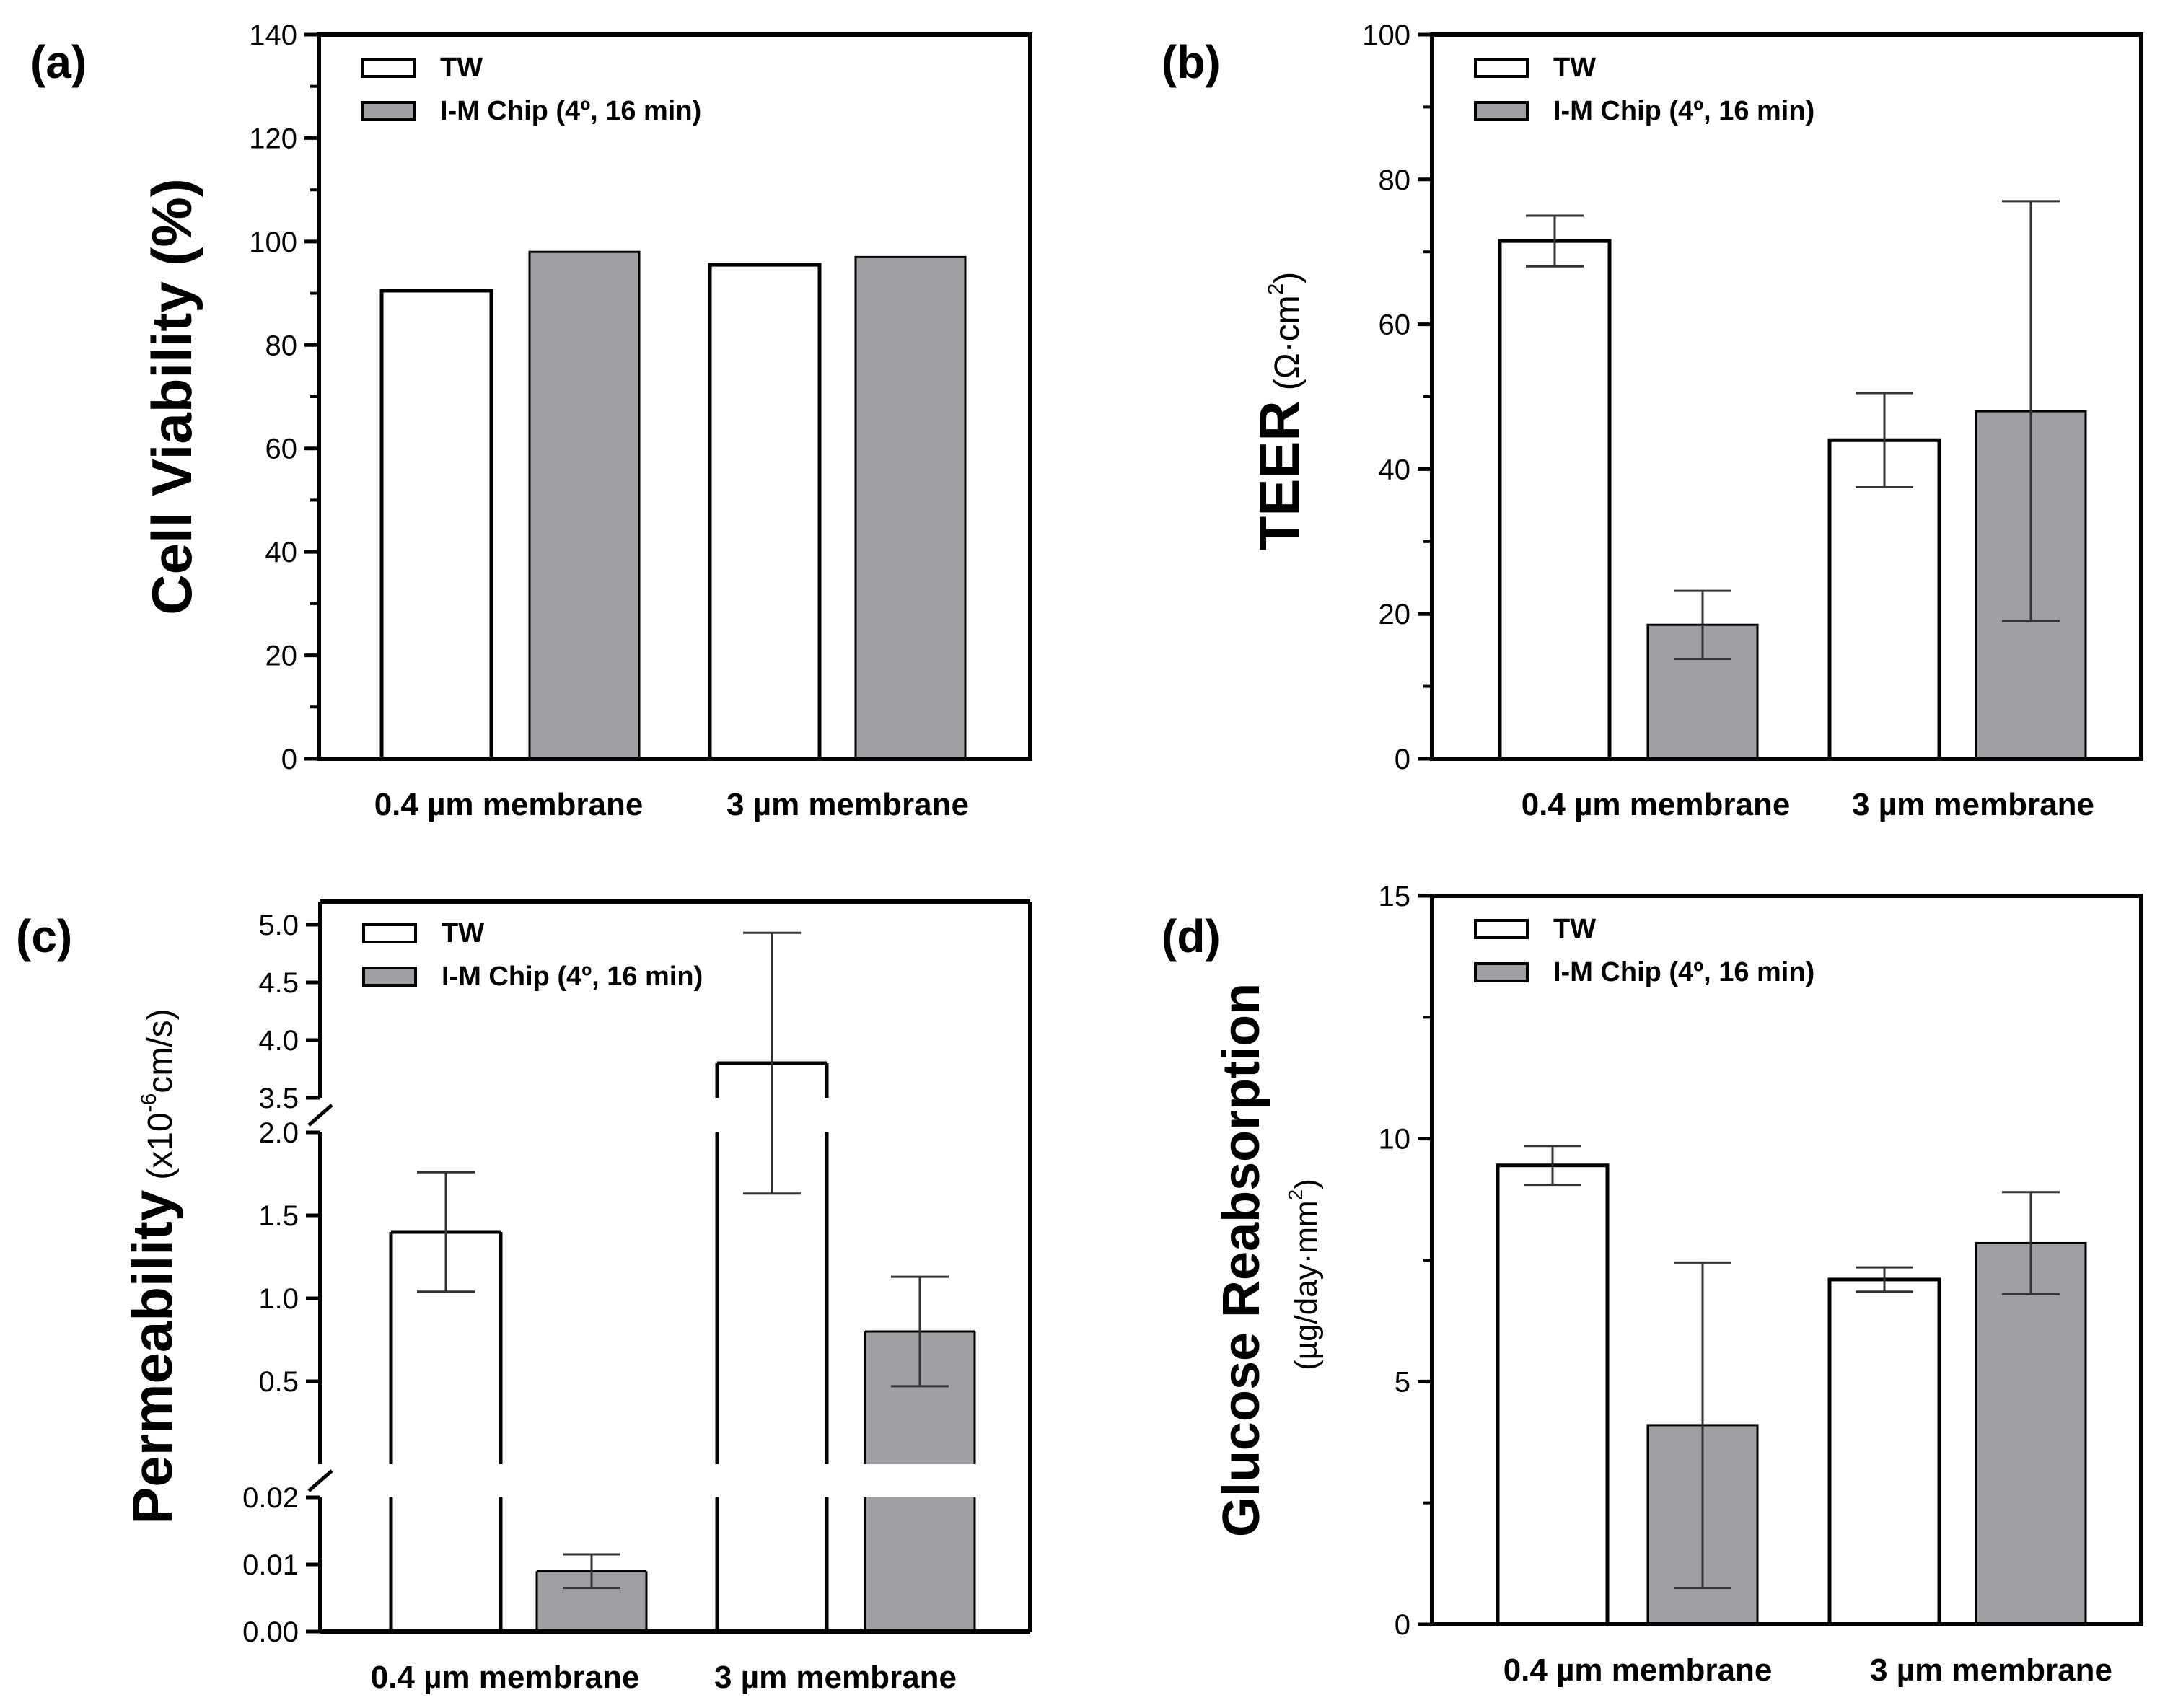  Describe the element at coordinates (278, 1382) in the screenshot. I see `y-tick-label: 0.5` at that location.